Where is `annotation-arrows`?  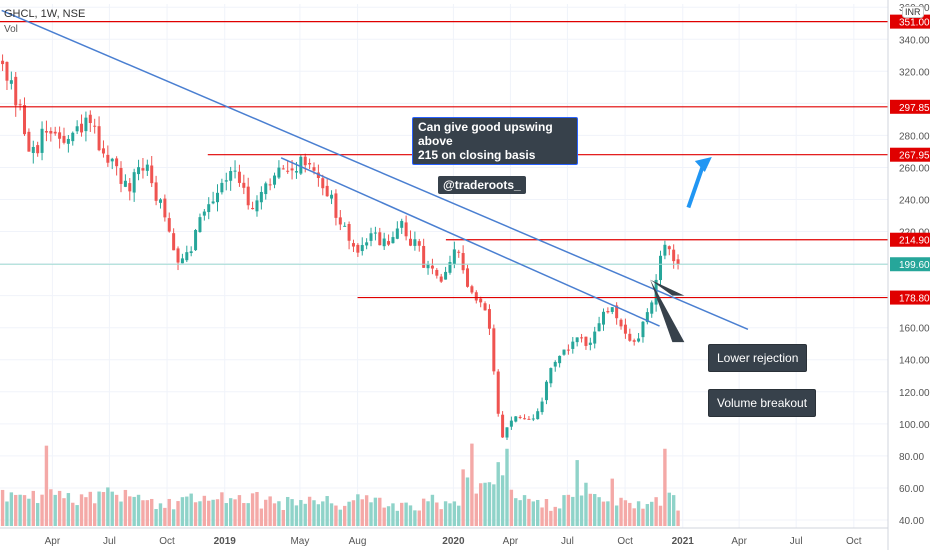 annotation-arrows is located at coordinates (681, 250).